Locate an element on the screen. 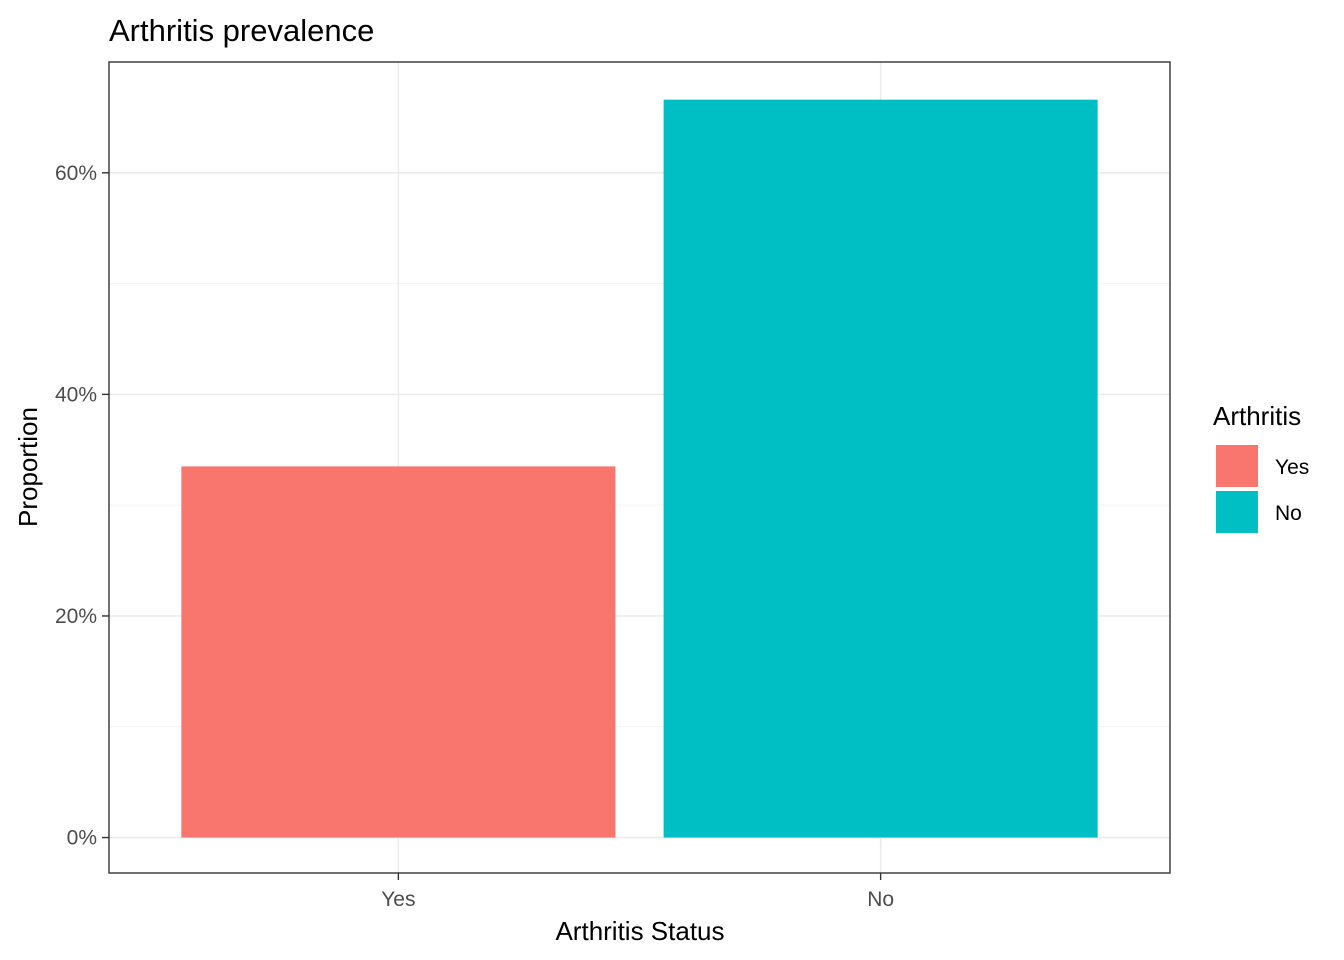 This screenshot has width=1344, height=960. x-axis-title: Arthritis Status is located at coordinates (639, 931).